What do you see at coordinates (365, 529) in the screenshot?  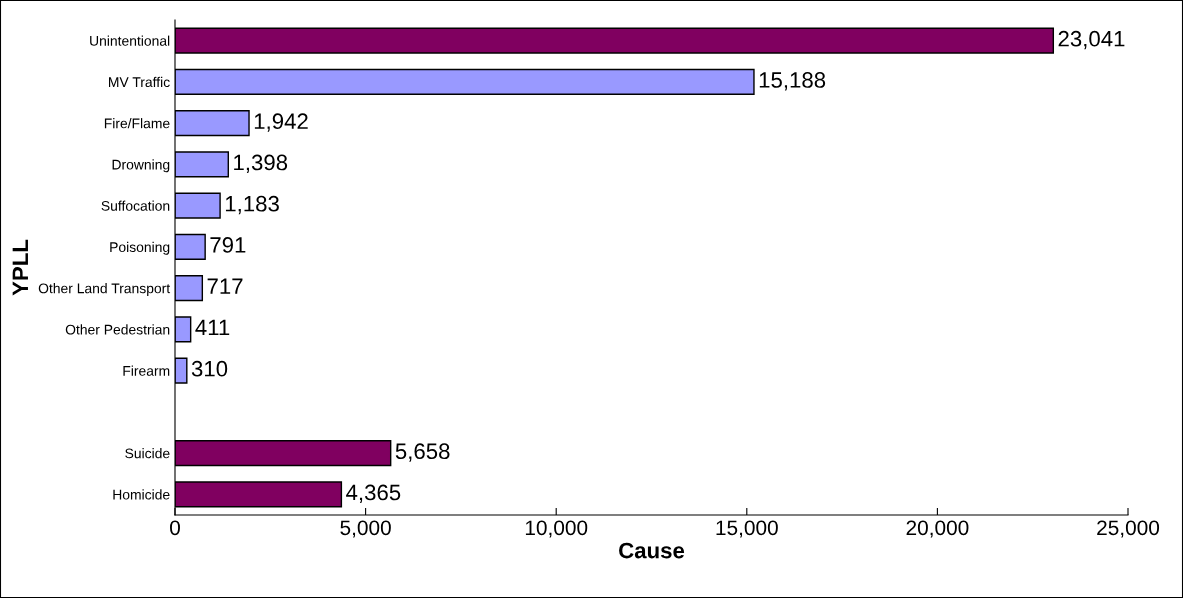 I see `x-tick-label: 5,000` at bounding box center [365, 529].